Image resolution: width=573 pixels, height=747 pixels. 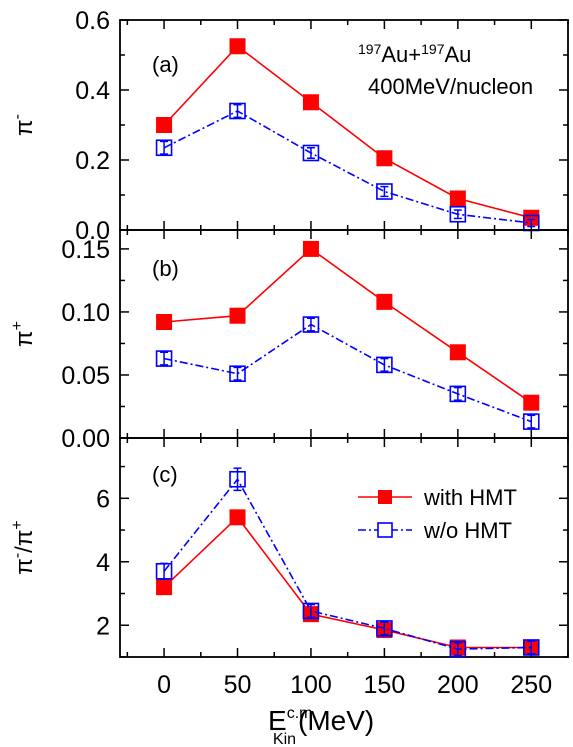 What do you see at coordinates (164, 685) in the screenshot?
I see `x-tick-label: 0` at bounding box center [164, 685].